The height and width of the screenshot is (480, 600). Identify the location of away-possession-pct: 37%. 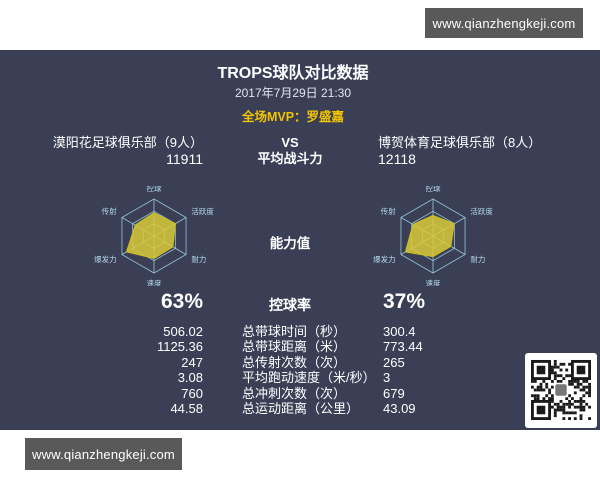
(404, 301).